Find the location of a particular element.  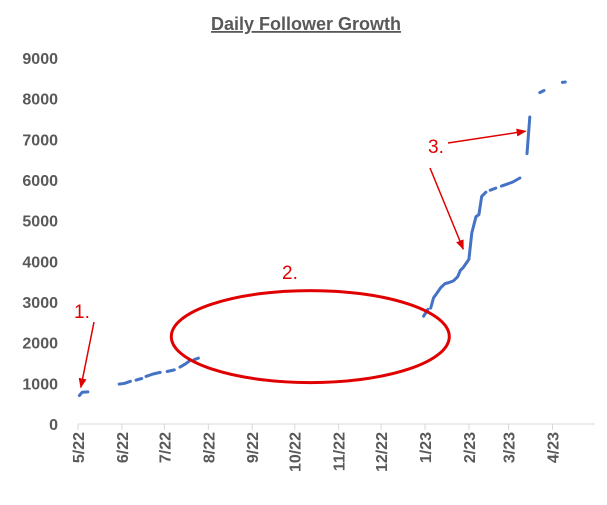

x-tick-label: 3/23 is located at coordinates (510, 447).